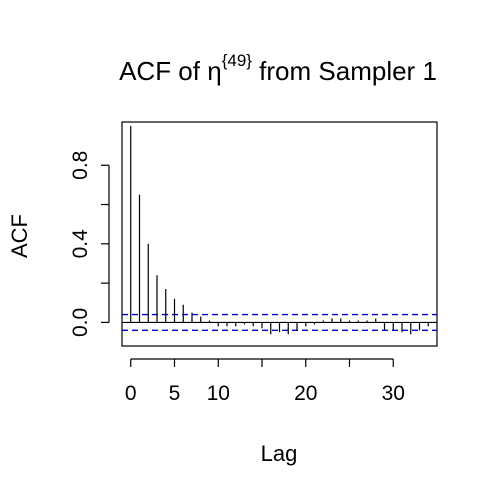 The width and height of the screenshot is (500, 500). I want to click on chart-title-suffix: from Sampler 1, so click(344, 71).